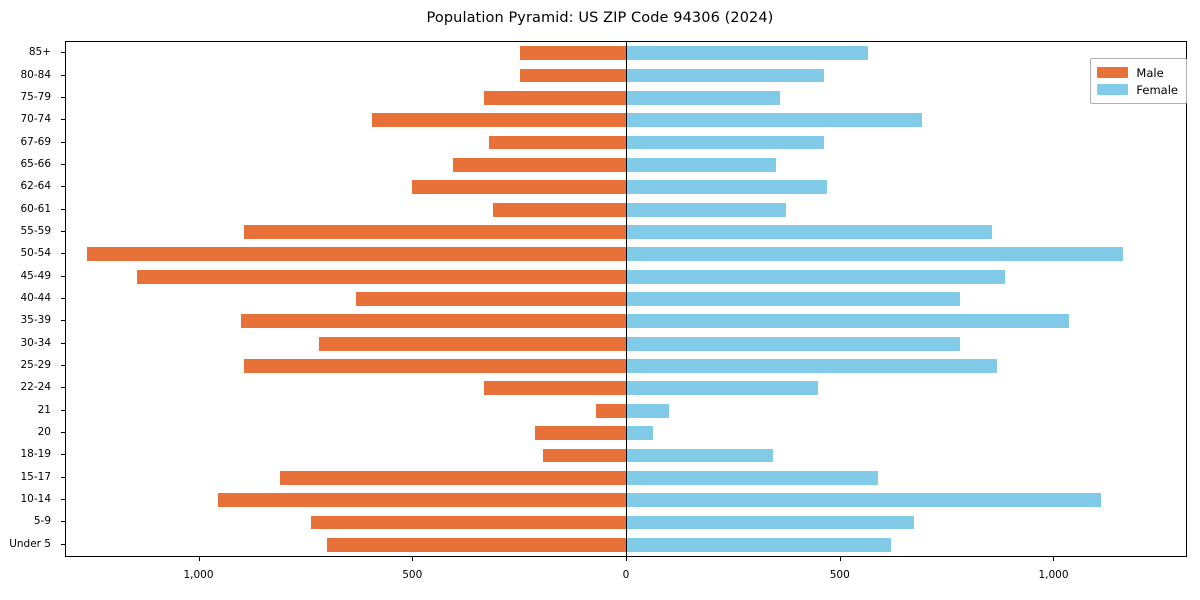 The image size is (1200, 600). Describe the element at coordinates (1113, 89) in the screenshot. I see `legend-swatch-female` at that location.